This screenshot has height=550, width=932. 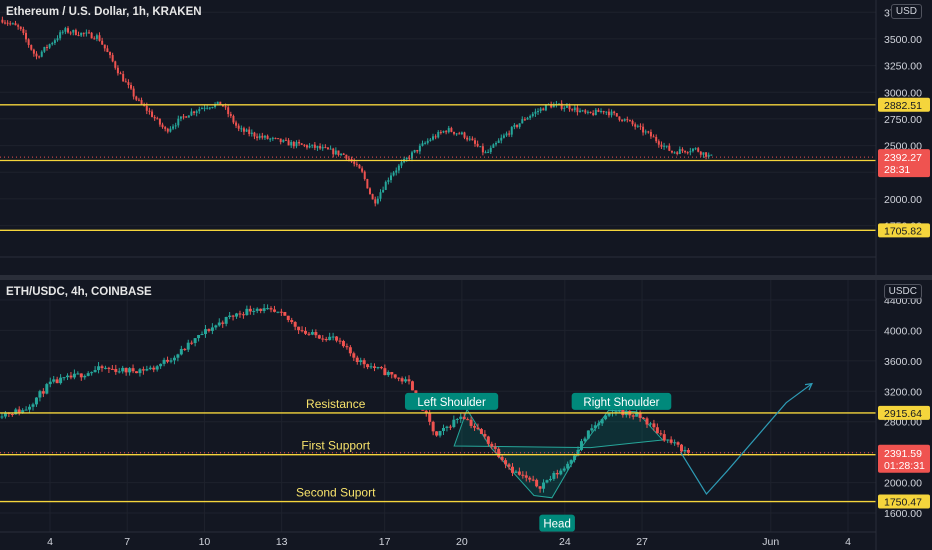 I want to click on panel-divider, so click(x=466, y=277).